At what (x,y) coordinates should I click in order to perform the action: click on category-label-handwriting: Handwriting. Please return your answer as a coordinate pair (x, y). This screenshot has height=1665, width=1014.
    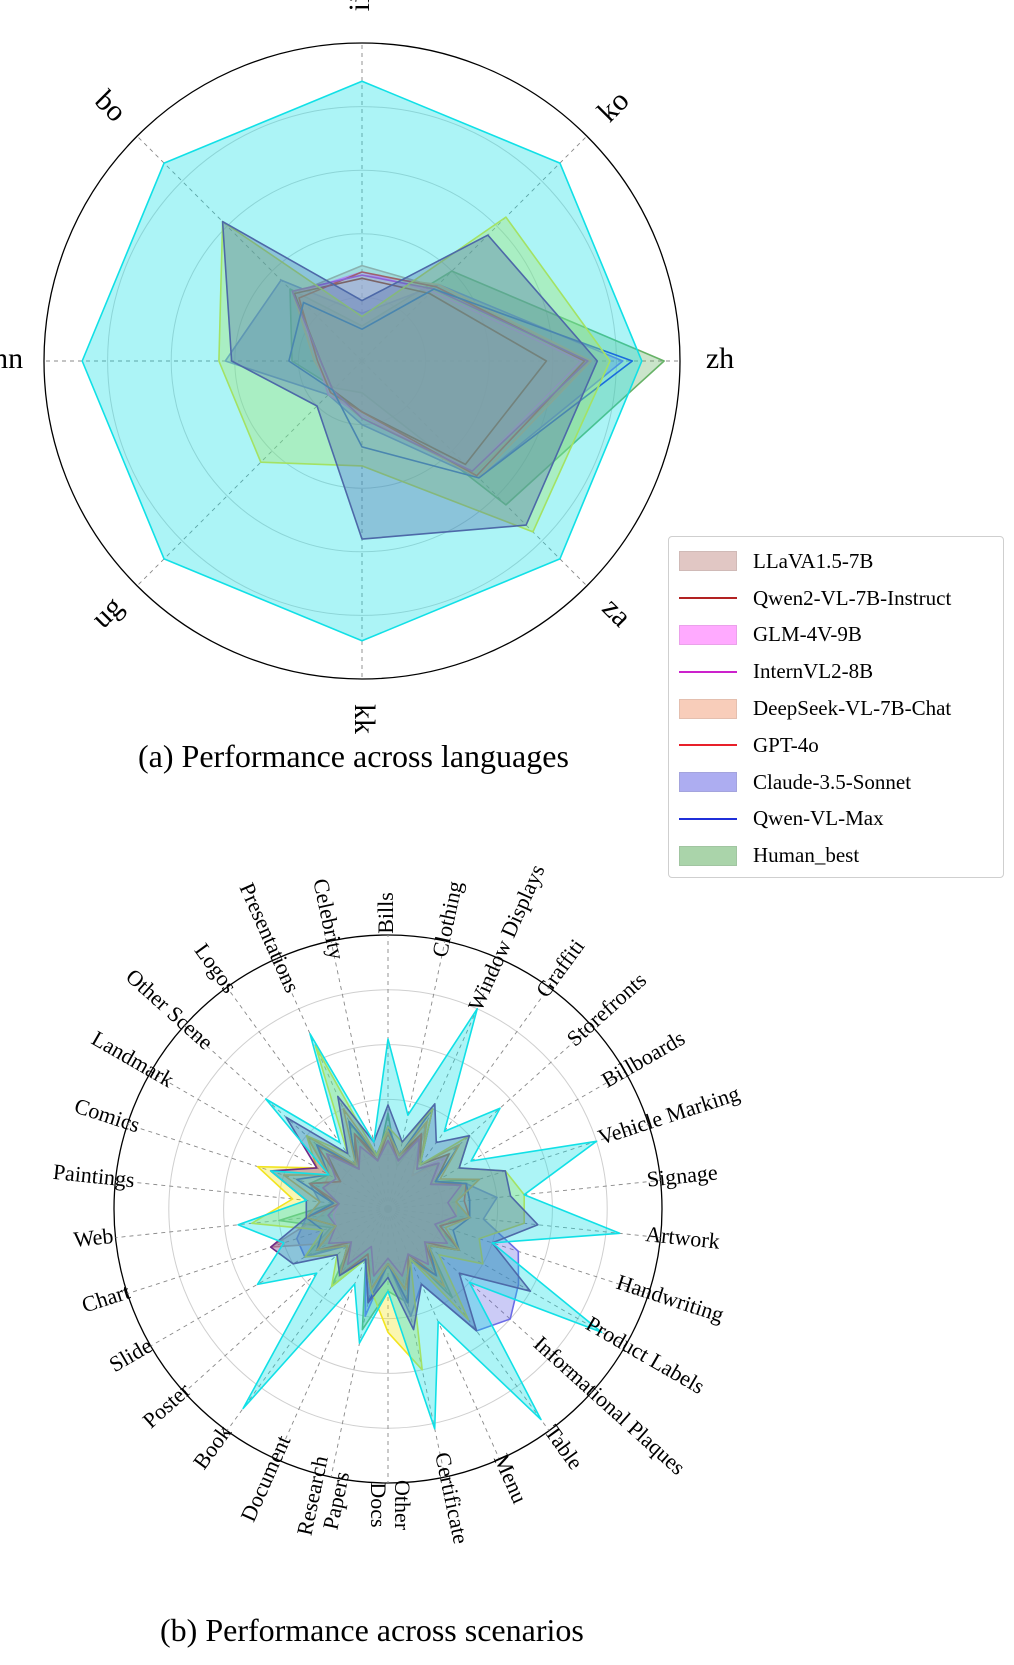
    Looking at the image, I should click on (670, 1298).